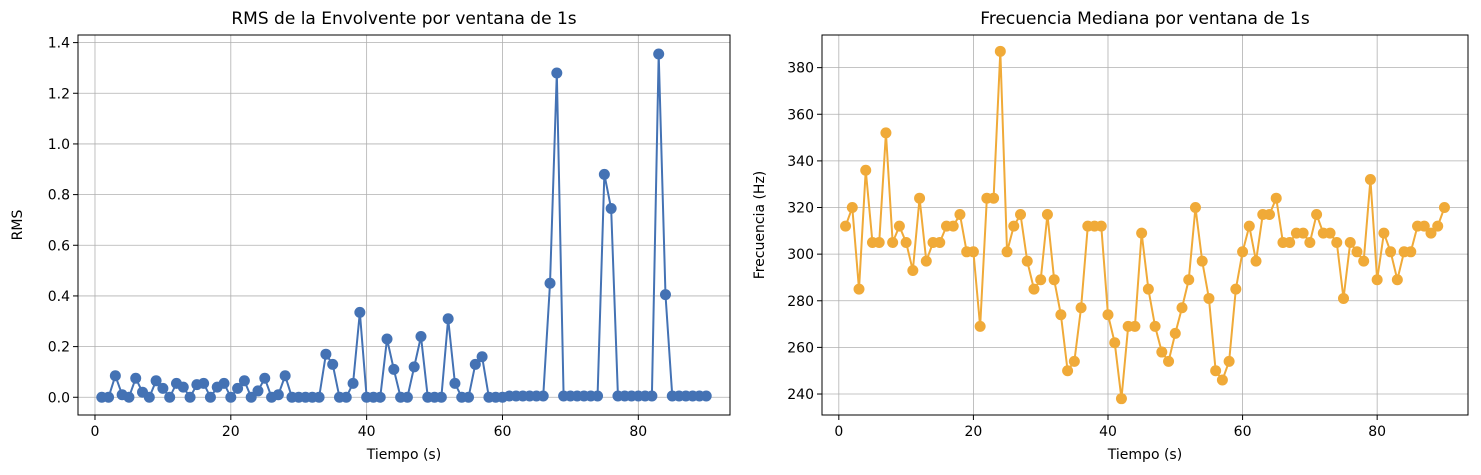 This screenshot has height=475, width=1481. Describe the element at coordinates (800, 255) in the screenshot. I see `frequency-y-tick-label: 300` at that location.